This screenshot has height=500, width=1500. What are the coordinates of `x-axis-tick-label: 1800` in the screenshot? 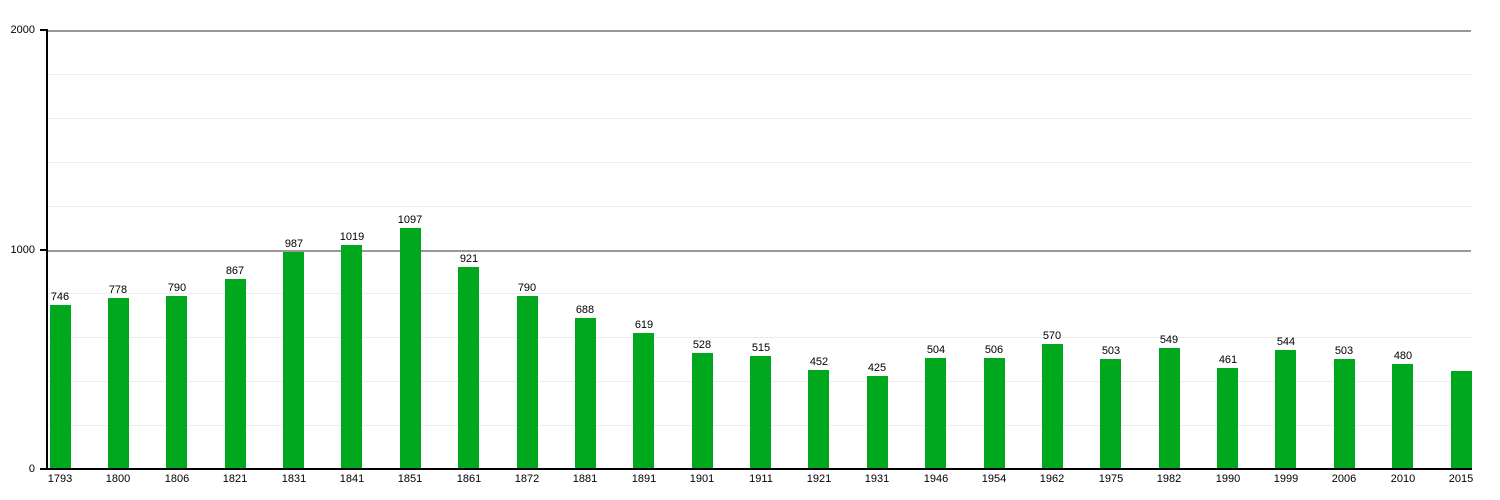 It's located at (118, 479).